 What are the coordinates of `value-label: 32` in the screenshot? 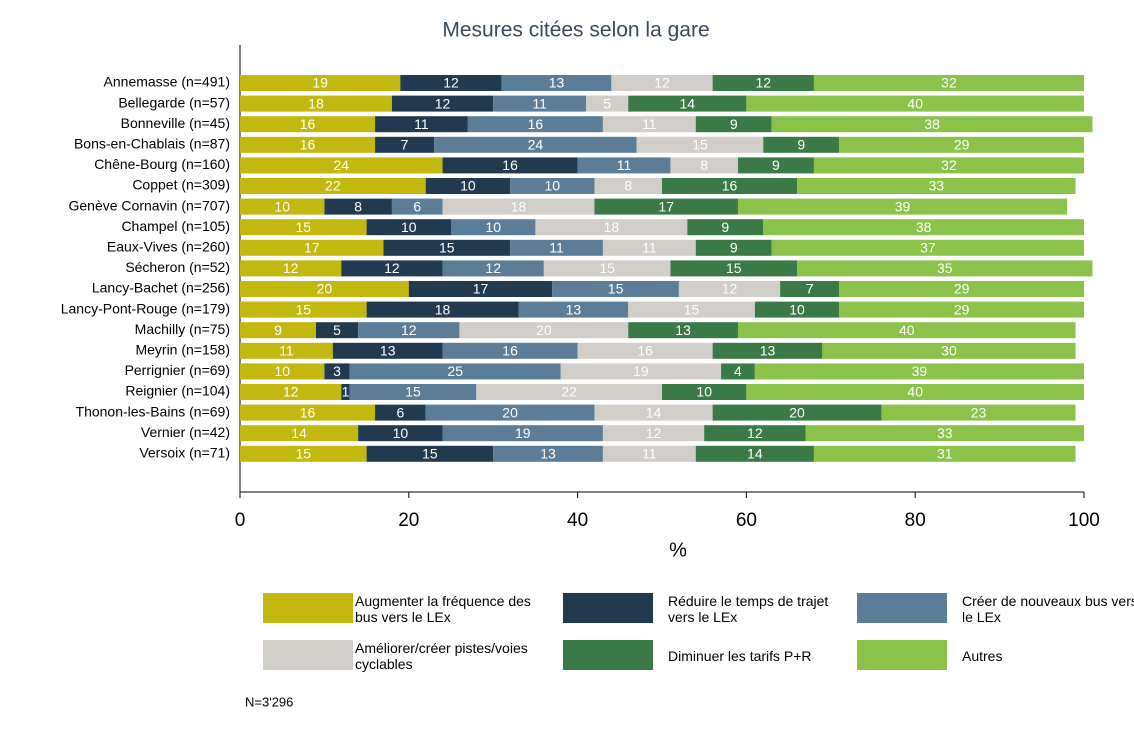 It's located at (949, 165).